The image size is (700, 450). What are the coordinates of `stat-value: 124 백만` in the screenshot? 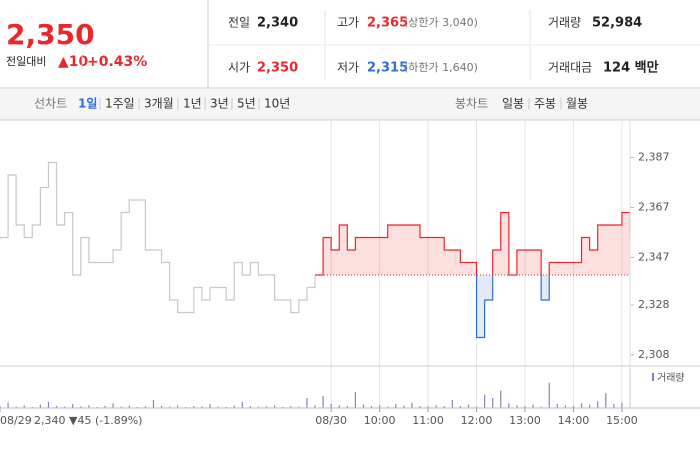 It's located at (631, 68).